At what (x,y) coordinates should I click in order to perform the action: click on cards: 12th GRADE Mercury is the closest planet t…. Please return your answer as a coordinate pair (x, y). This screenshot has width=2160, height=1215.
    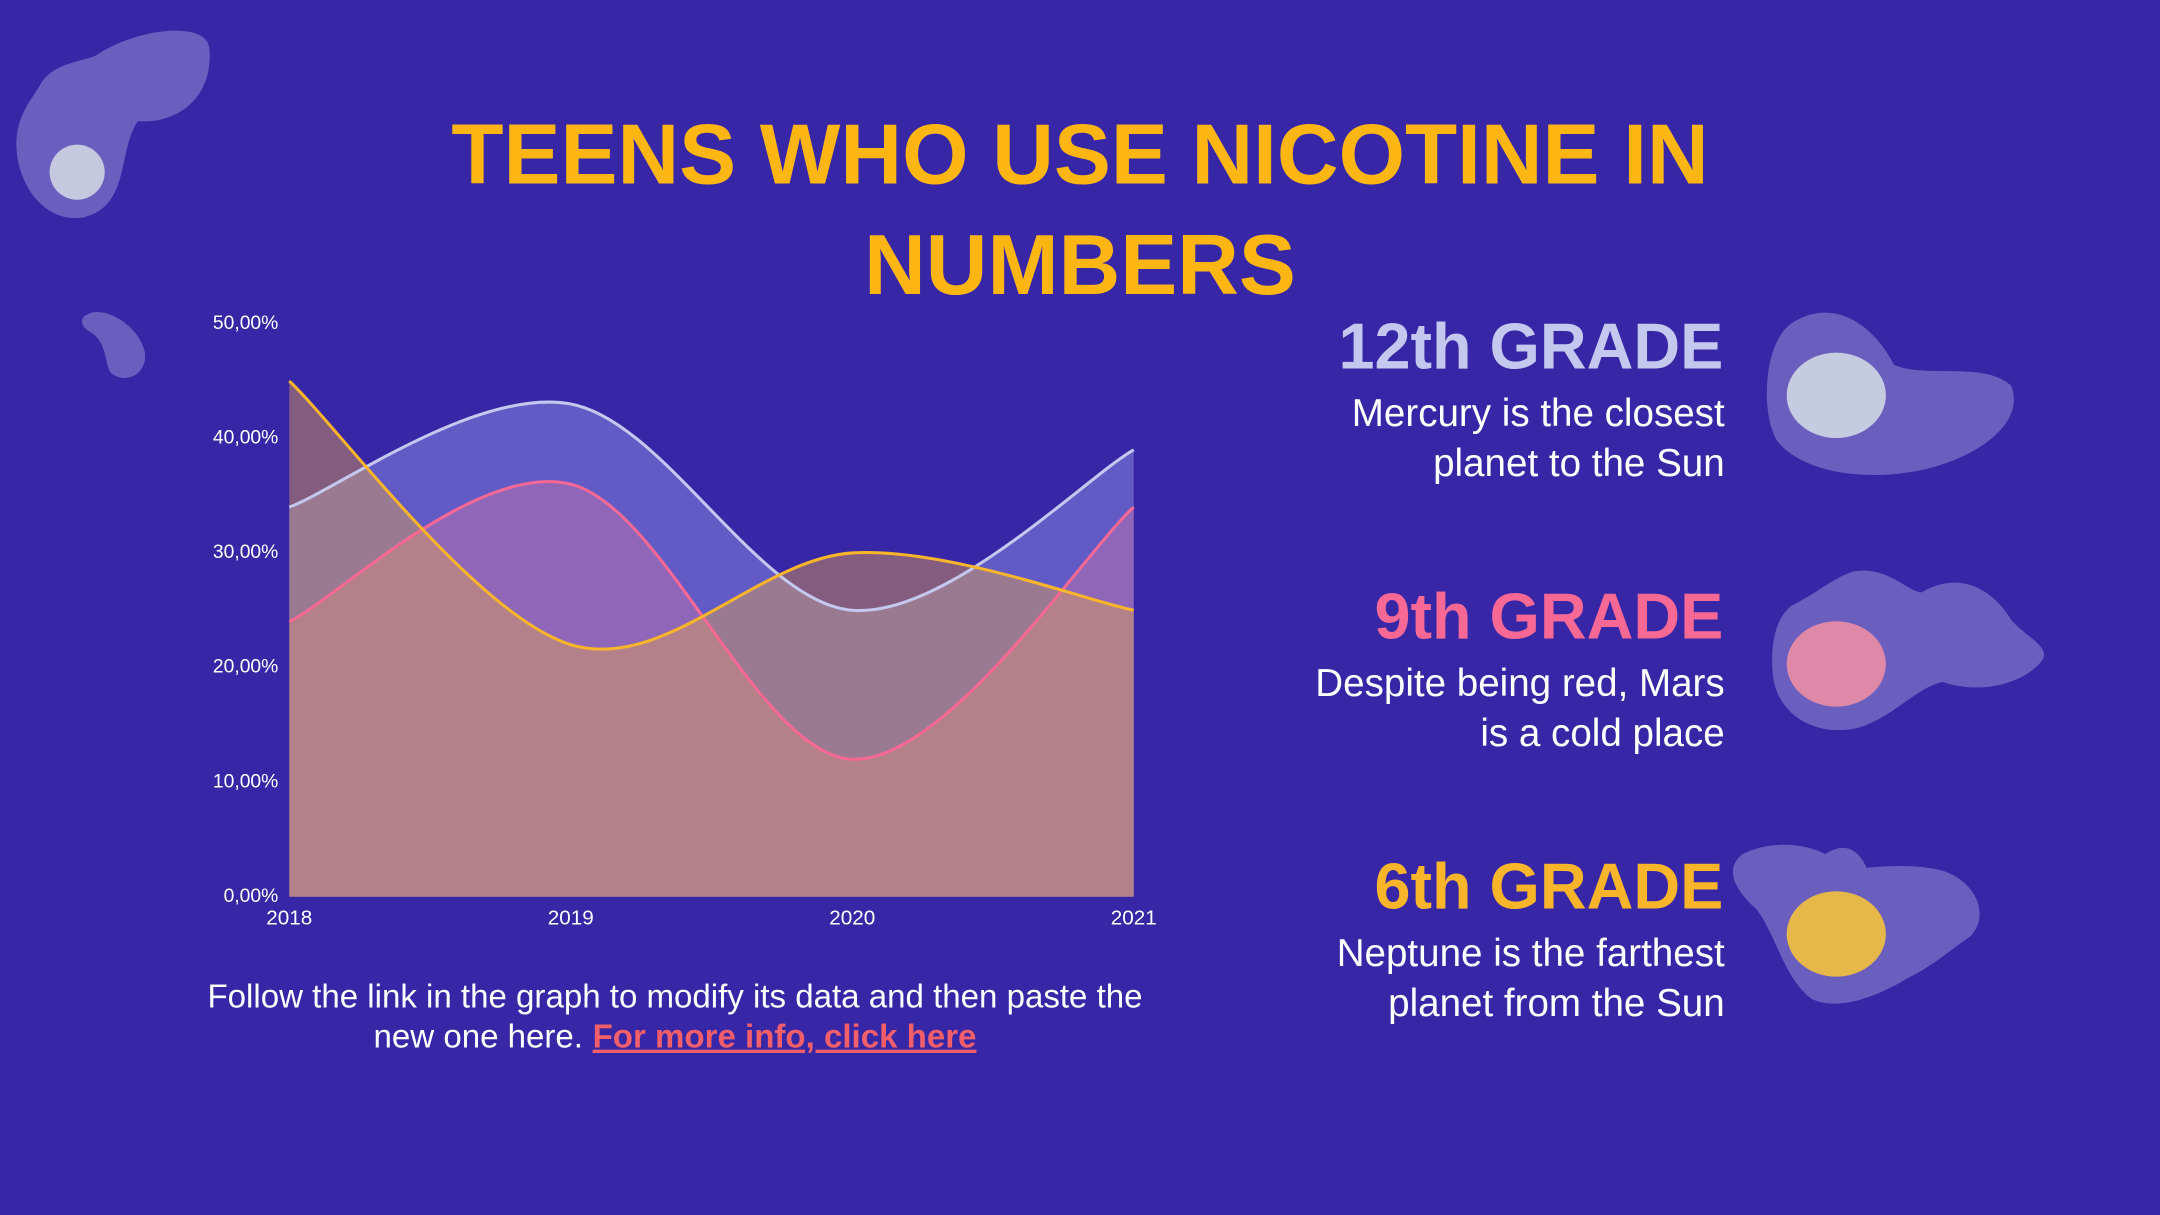
    Looking at the image, I should click on (1520, 666).